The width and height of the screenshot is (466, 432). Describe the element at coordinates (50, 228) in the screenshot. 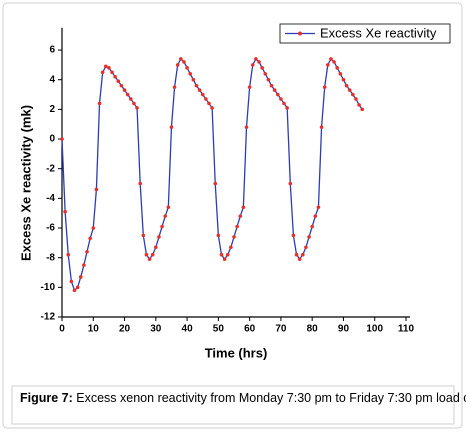

I see `y-tick-label: -6` at that location.